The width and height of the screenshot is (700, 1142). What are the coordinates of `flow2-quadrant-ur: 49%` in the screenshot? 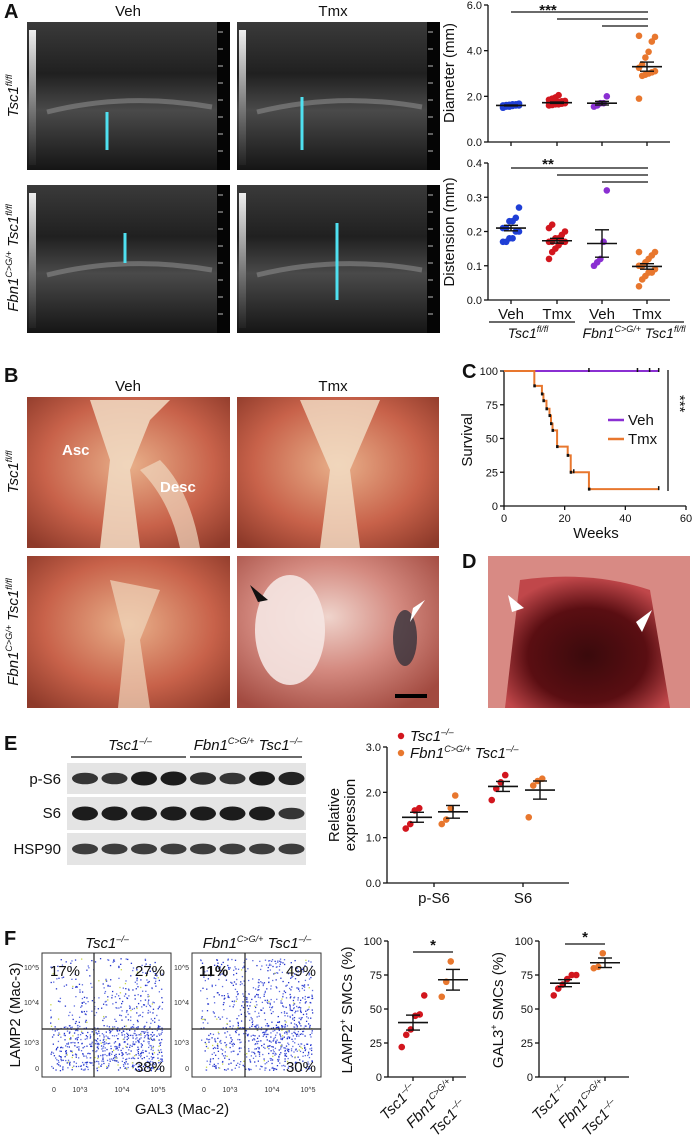 It's located at (301, 971).